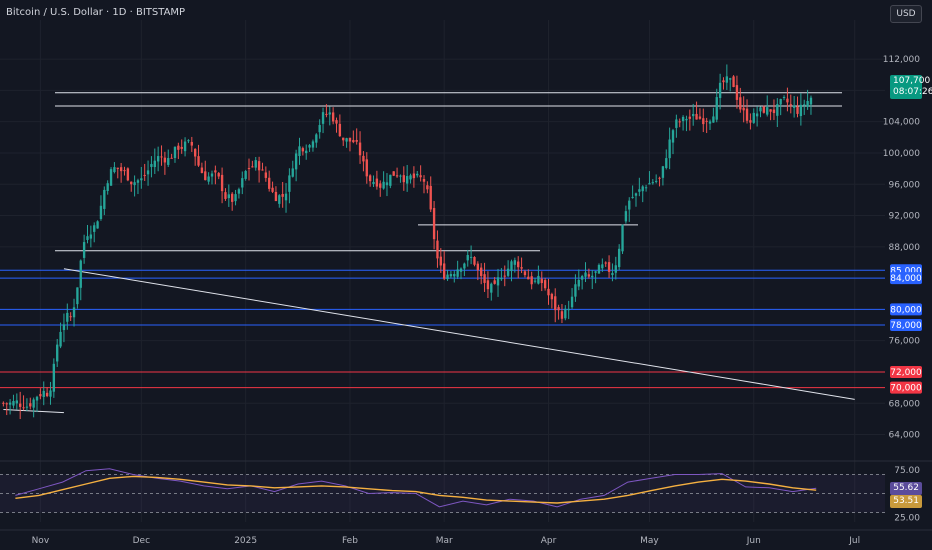  Describe the element at coordinates (905, 185) in the screenshot. I see `y-tick-label: 96,000` at that location.